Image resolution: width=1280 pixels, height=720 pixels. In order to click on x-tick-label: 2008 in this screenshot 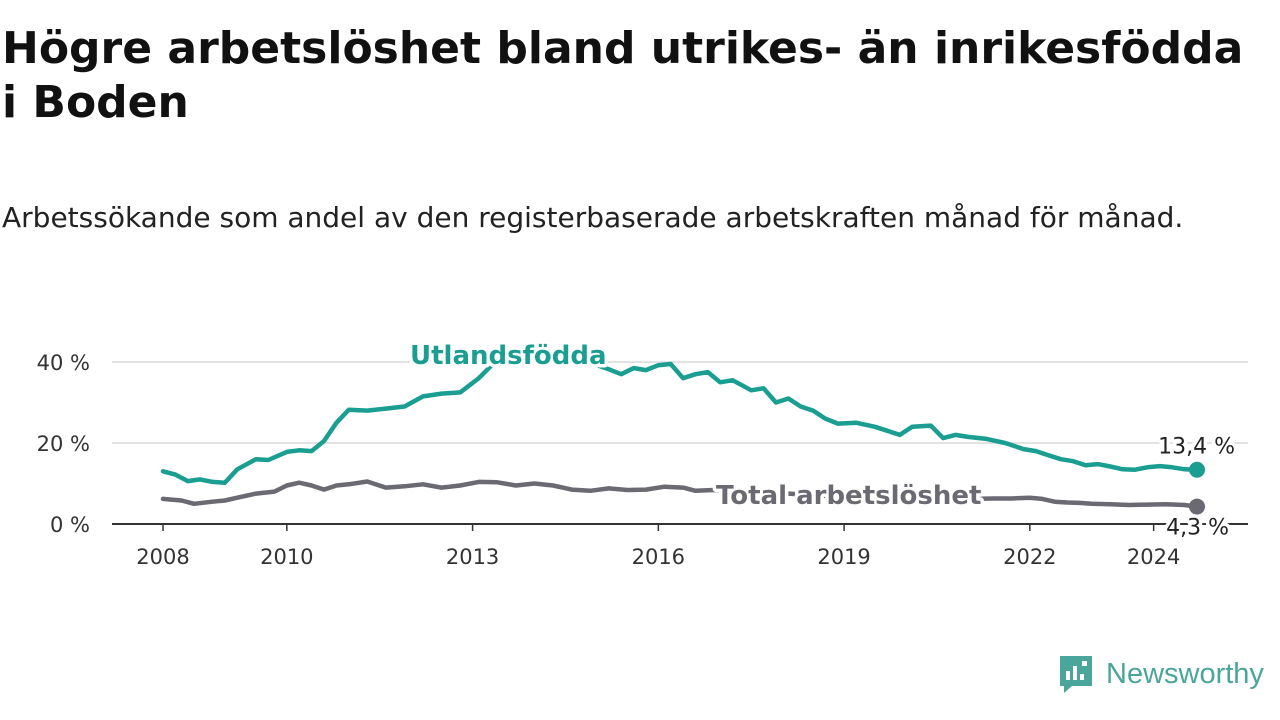, I will do `click(162, 557)`.